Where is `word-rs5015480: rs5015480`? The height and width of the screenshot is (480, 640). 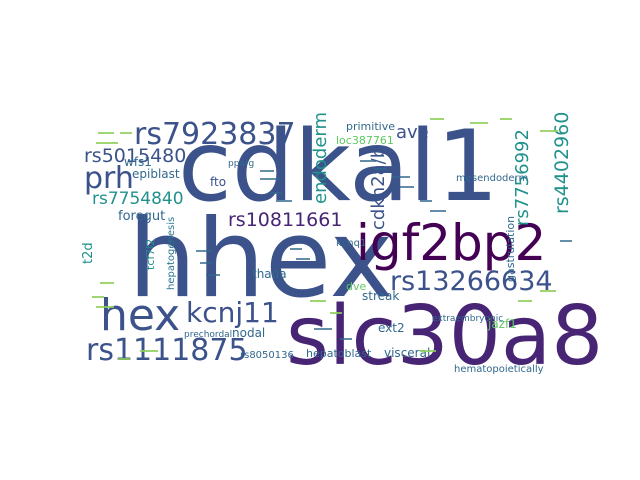
word-rs5015480: rs5015480 is located at coordinates (135, 156).